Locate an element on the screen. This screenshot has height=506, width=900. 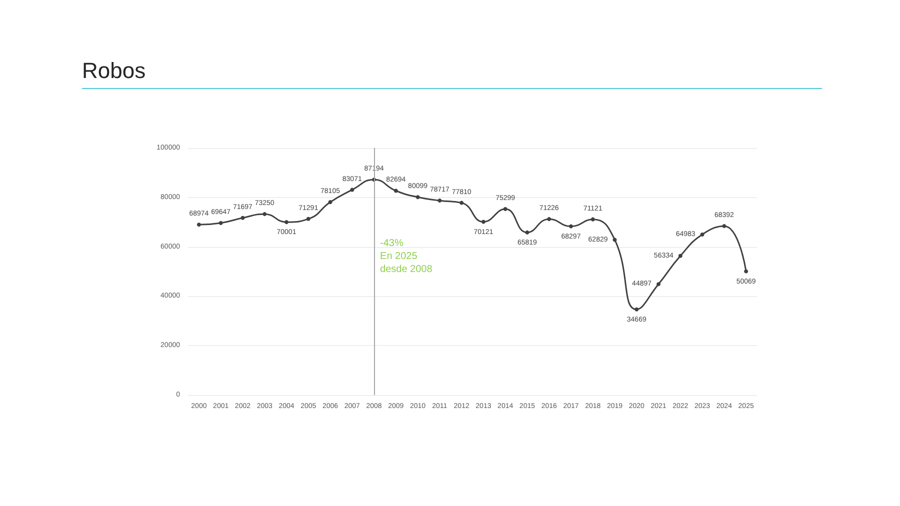
chart-title: Robos is located at coordinates (452, 73).